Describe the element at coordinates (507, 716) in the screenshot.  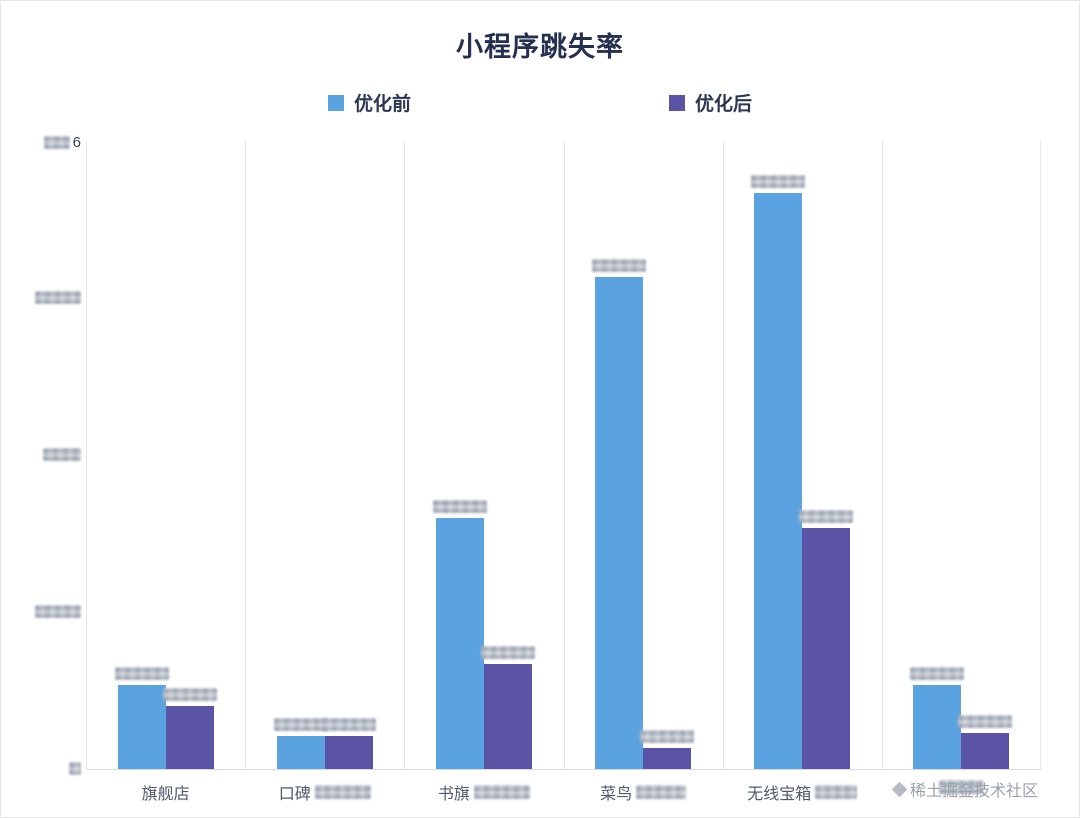
I see `bar-series2-cat3` at that location.